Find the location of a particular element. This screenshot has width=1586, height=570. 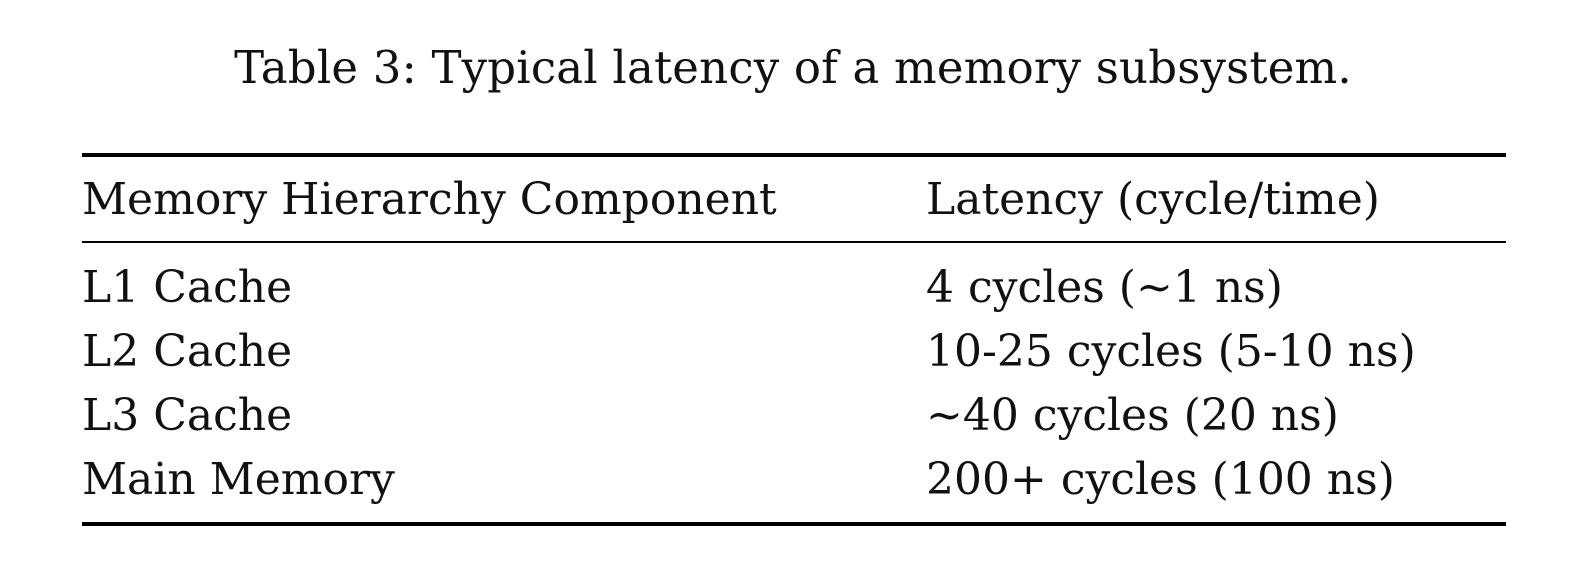

row-main-memory-component: Main Memory is located at coordinates (238, 479).